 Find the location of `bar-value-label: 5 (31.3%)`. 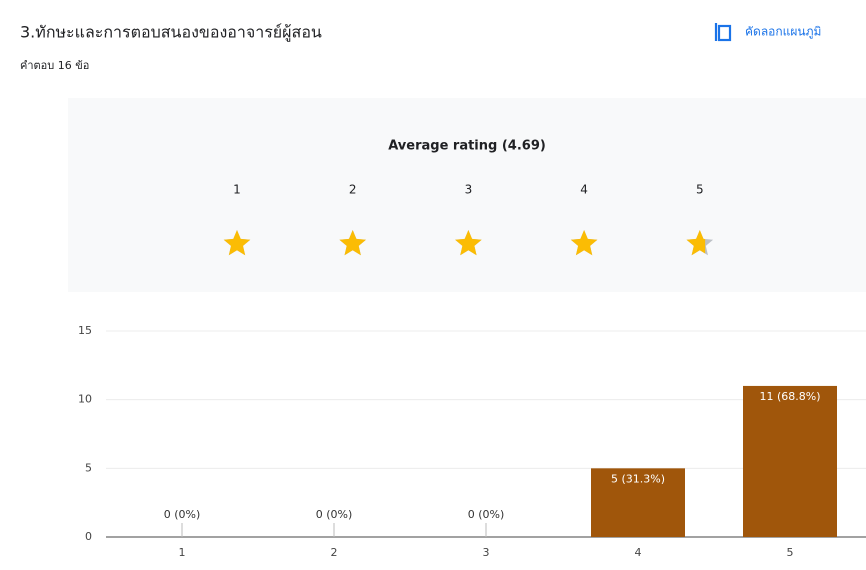

bar-value-label: 5 (31.3%) is located at coordinates (638, 478).